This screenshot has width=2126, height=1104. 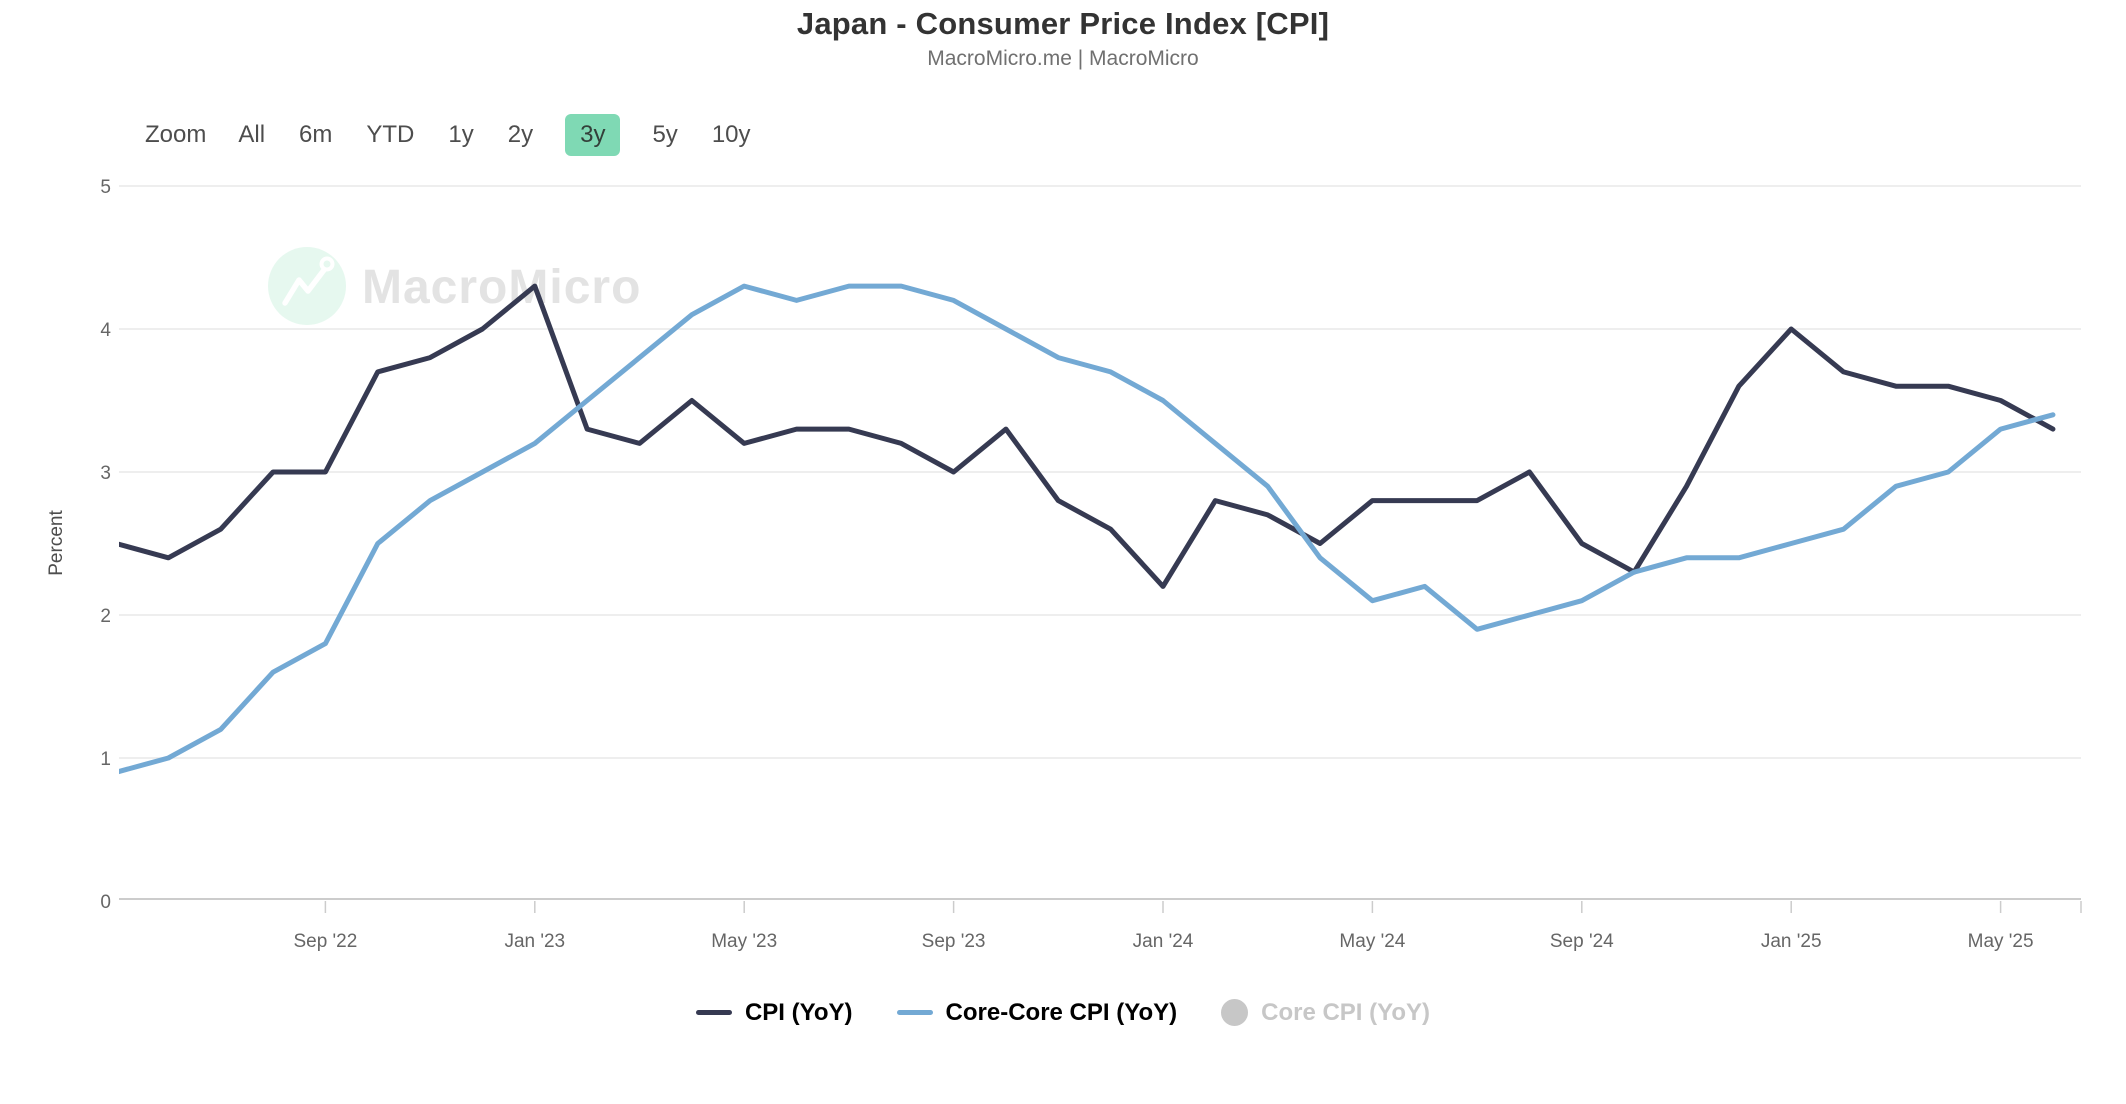 I want to click on x-tick-label: Jan '23, so click(x=534, y=941).